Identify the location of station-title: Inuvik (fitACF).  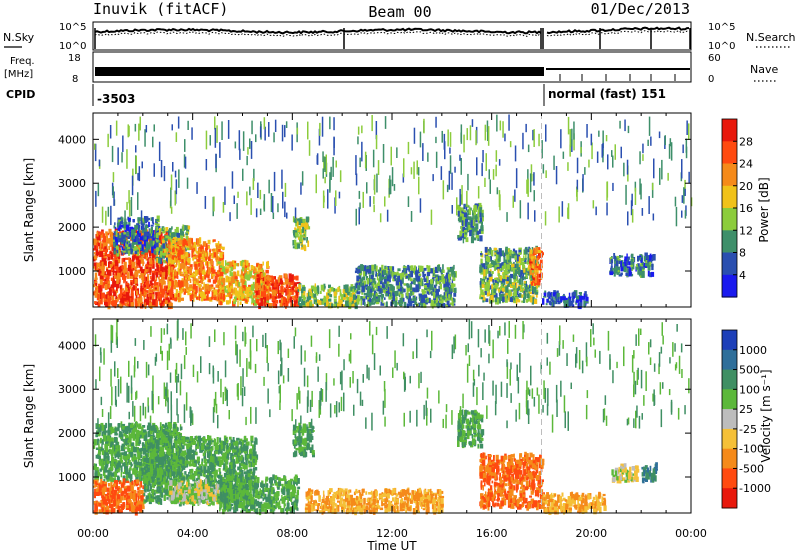
(160, 9).